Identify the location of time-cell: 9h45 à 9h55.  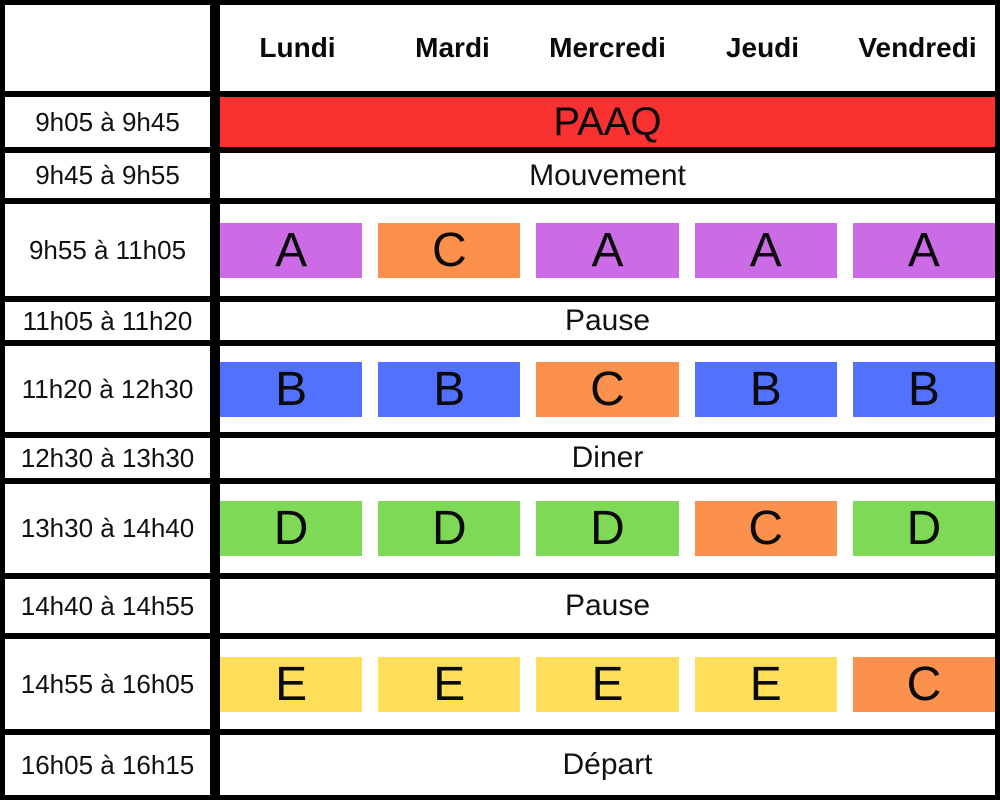
(107, 175).